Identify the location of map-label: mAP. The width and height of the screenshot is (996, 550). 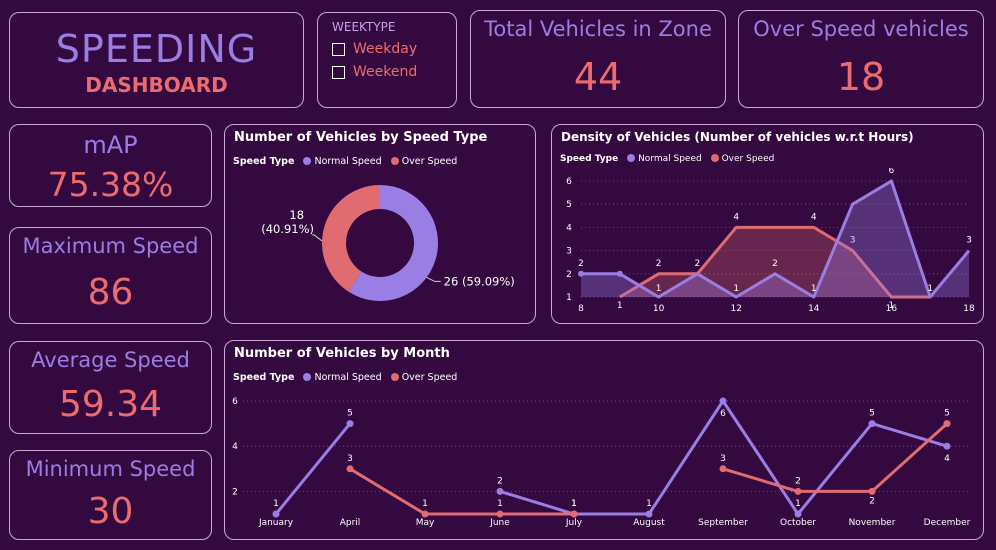
(110, 145).